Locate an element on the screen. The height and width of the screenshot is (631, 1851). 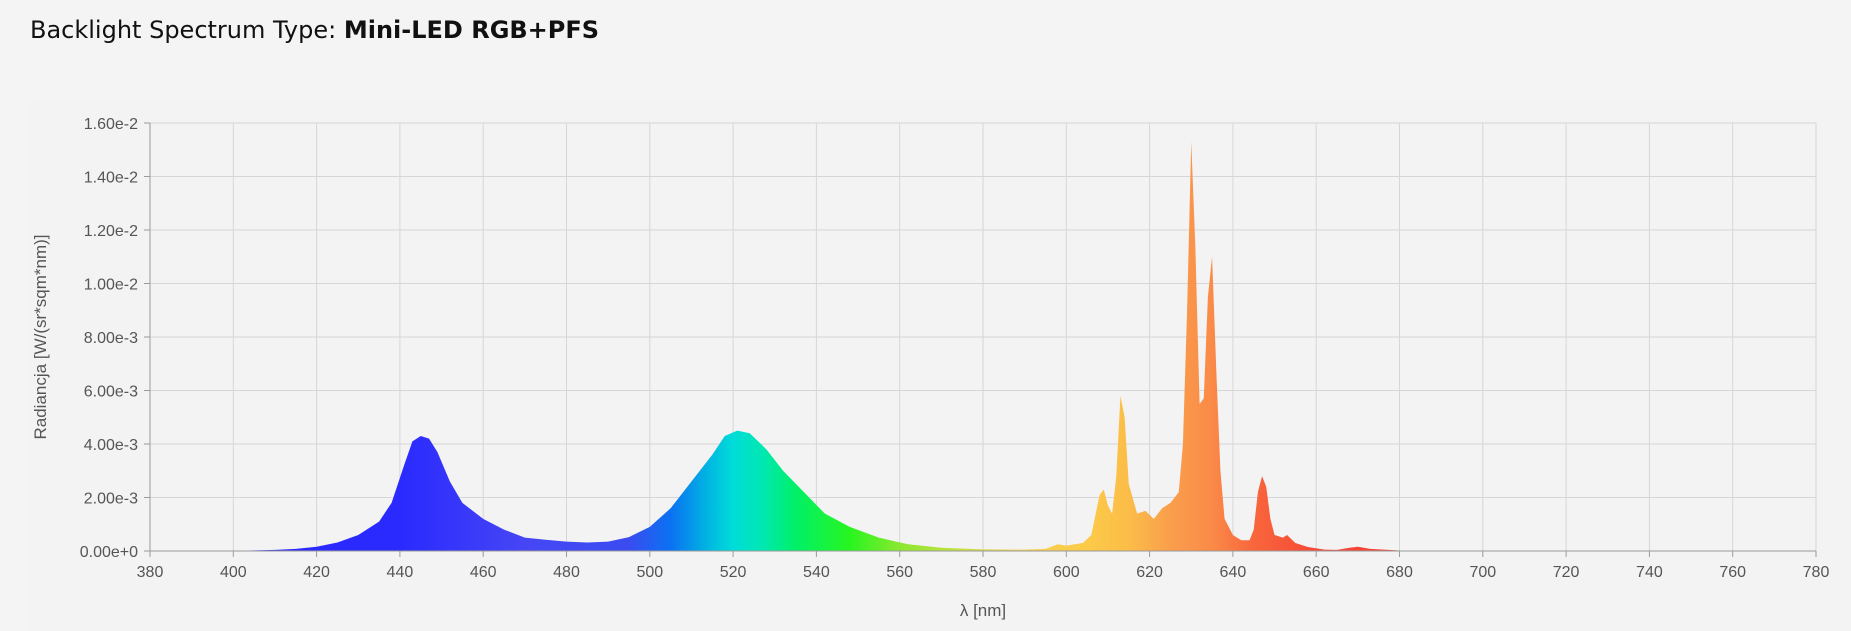
spectrum-type-label: Backlight Spectrum Type: is located at coordinates (187, 30).